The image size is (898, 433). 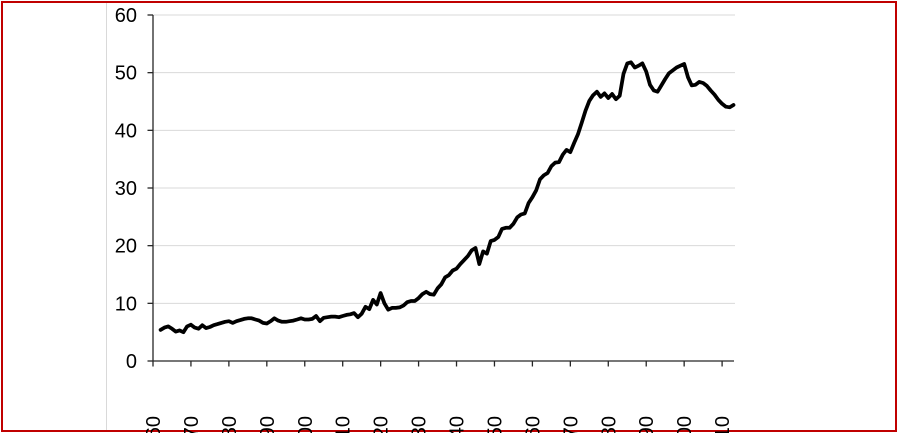 I want to click on x-tick-label: 1910, so click(x=344, y=424).